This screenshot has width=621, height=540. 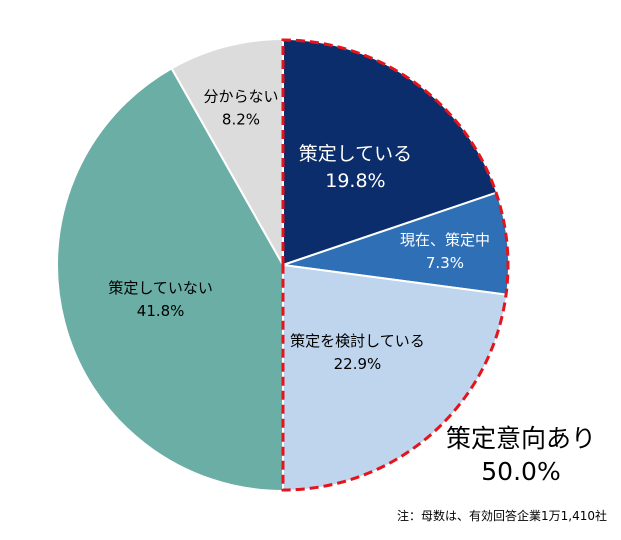 I want to click on slice-label-5: 分からない, so click(x=240, y=96).